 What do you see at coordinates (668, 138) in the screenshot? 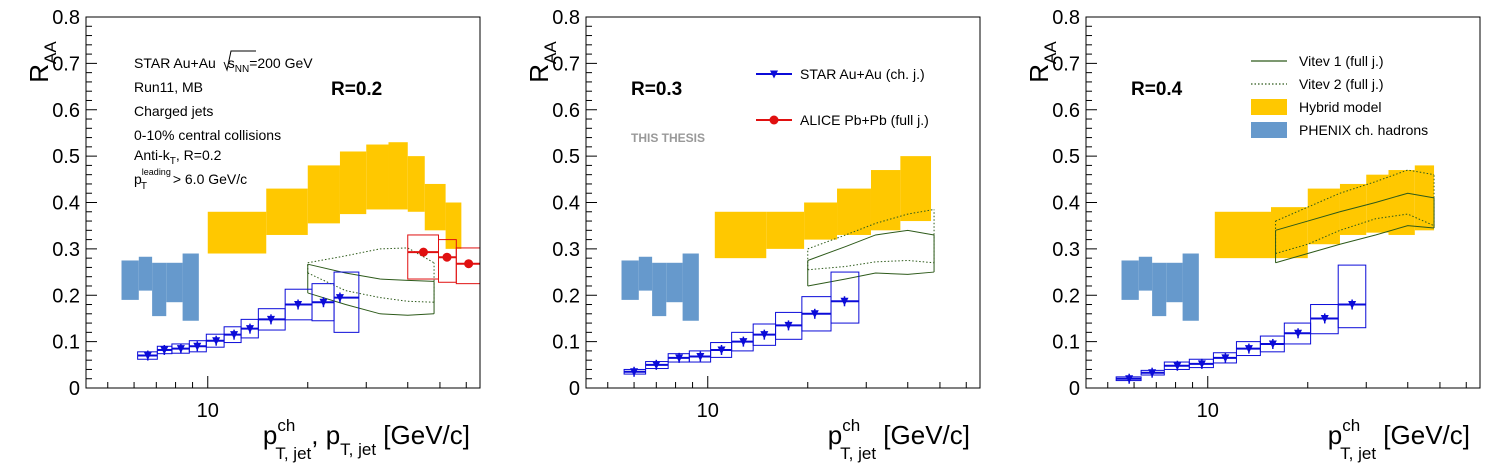
I see `watermark: THIS THESIS` at bounding box center [668, 138].